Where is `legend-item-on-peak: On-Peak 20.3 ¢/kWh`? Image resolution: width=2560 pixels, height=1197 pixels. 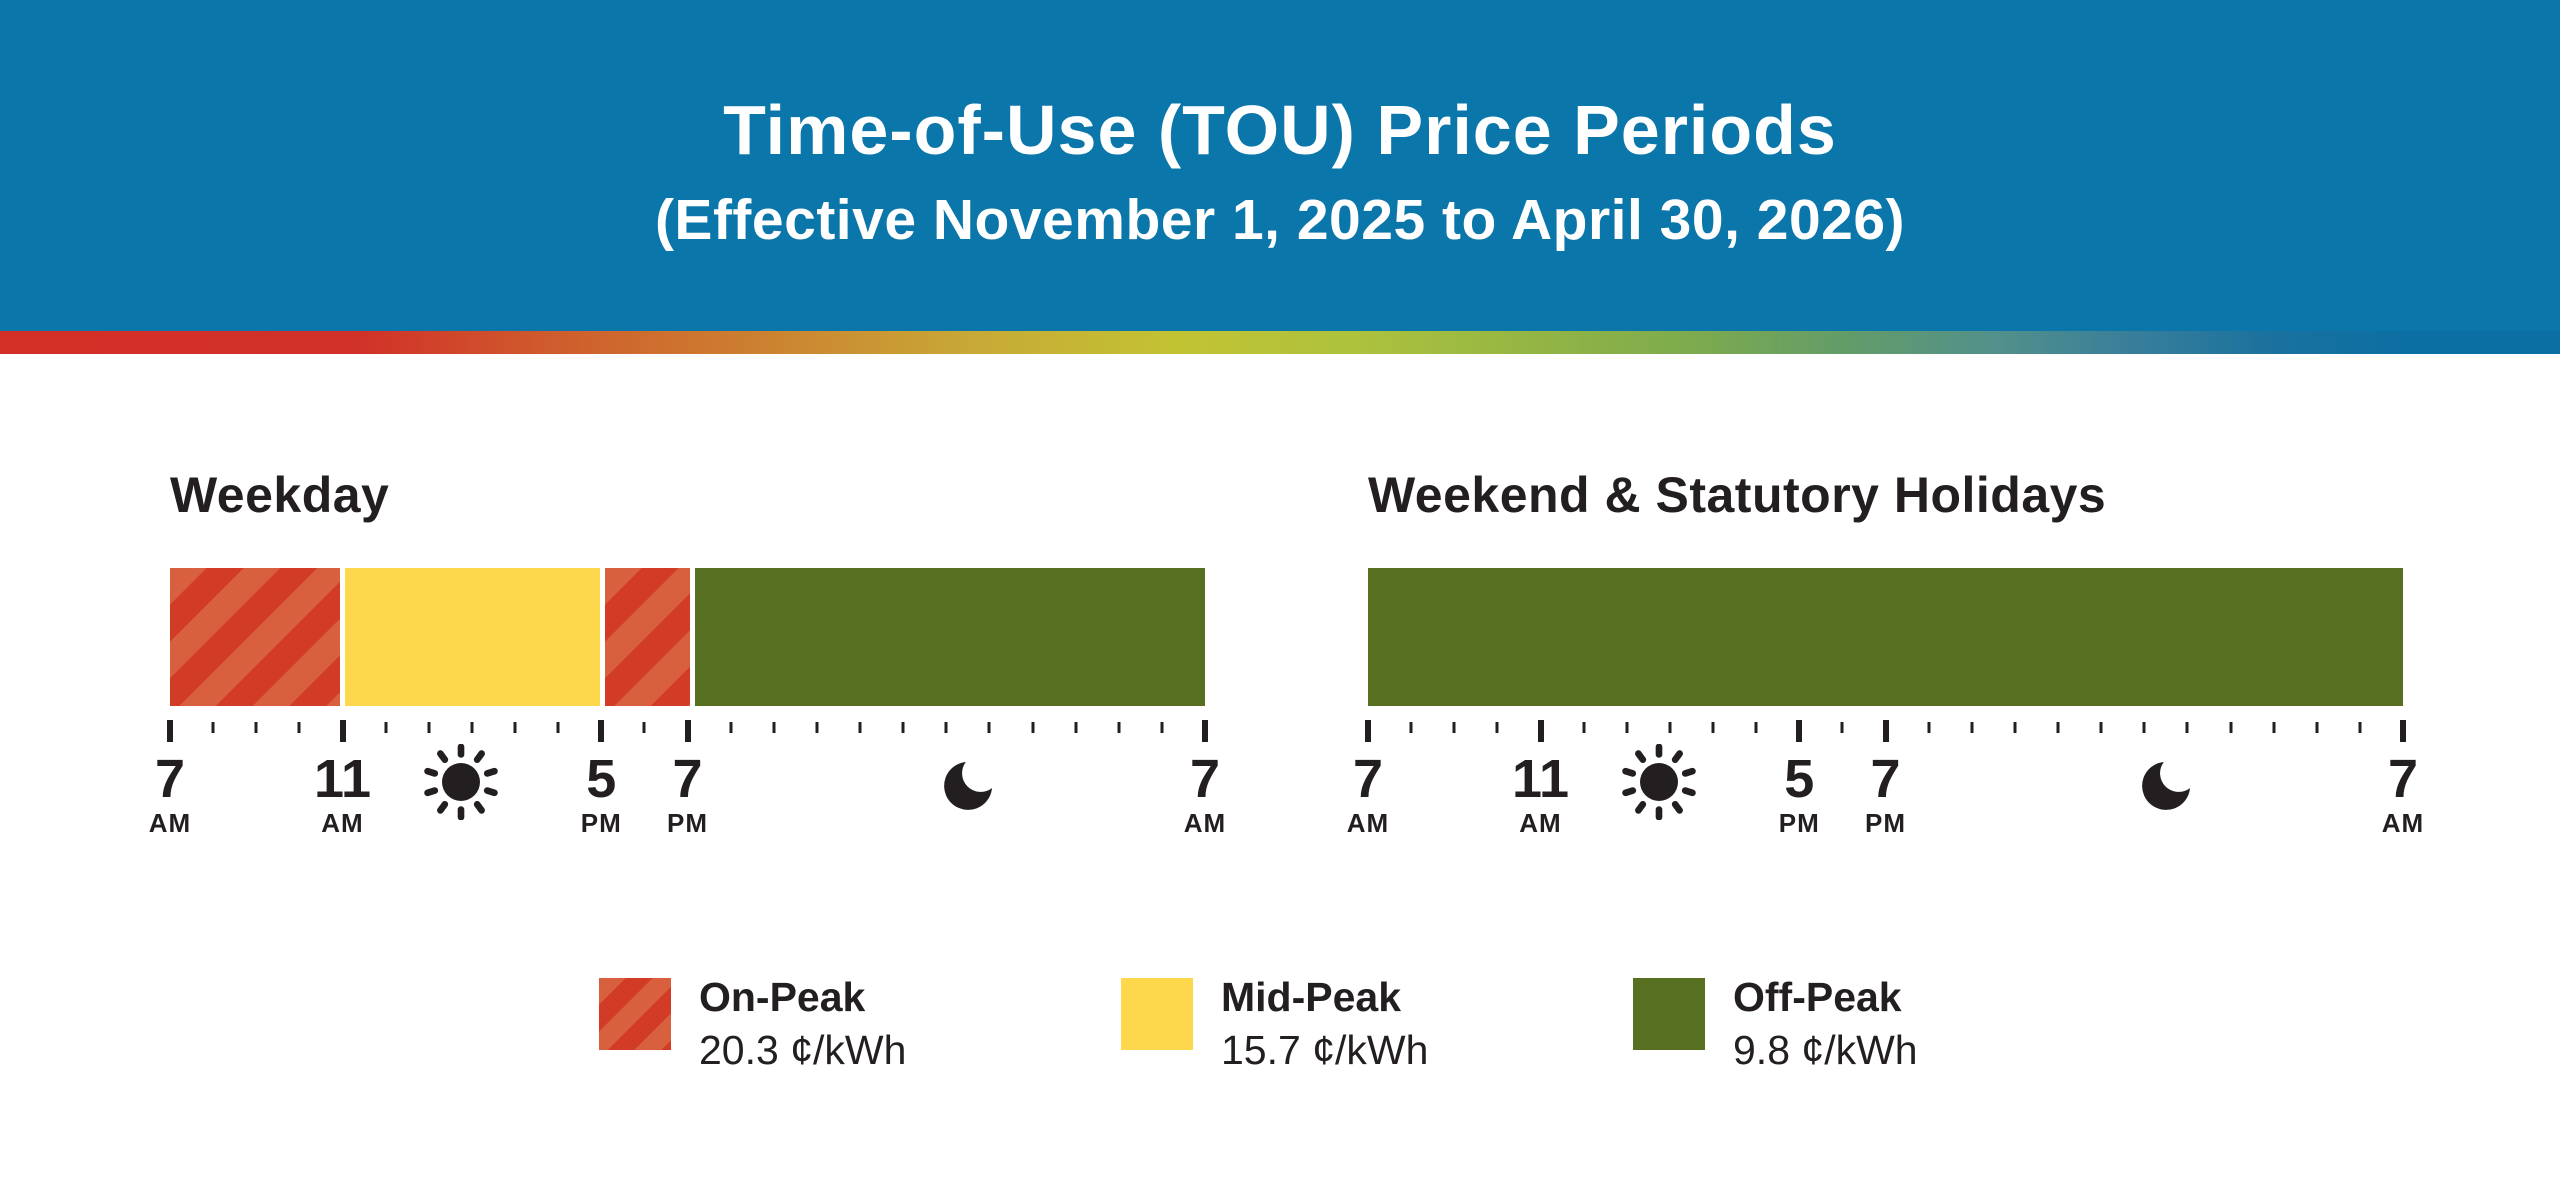 legend-item-on-peak: On-Peak 20.3 ¢/kWh is located at coordinates (753, 1024).